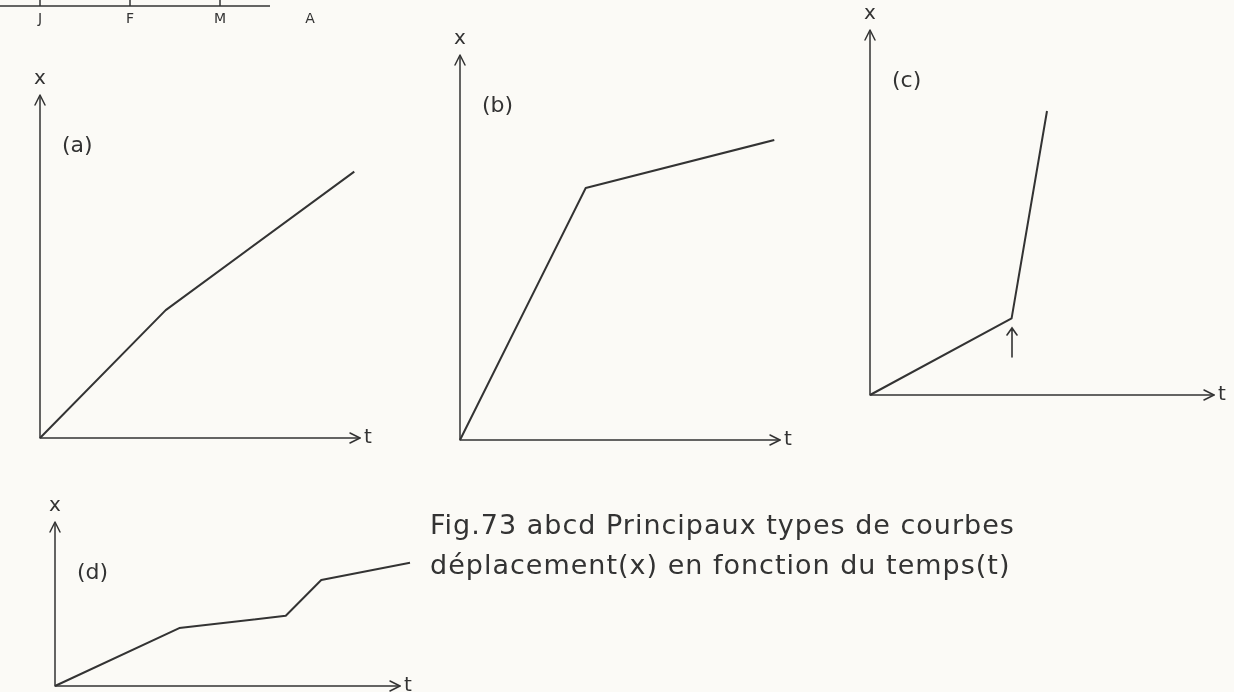 The width and height of the screenshot is (1234, 692). What do you see at coordinates (498, 104) in the screenshot?
I see `chart-title: (b)` at bounding box center [498, 104].